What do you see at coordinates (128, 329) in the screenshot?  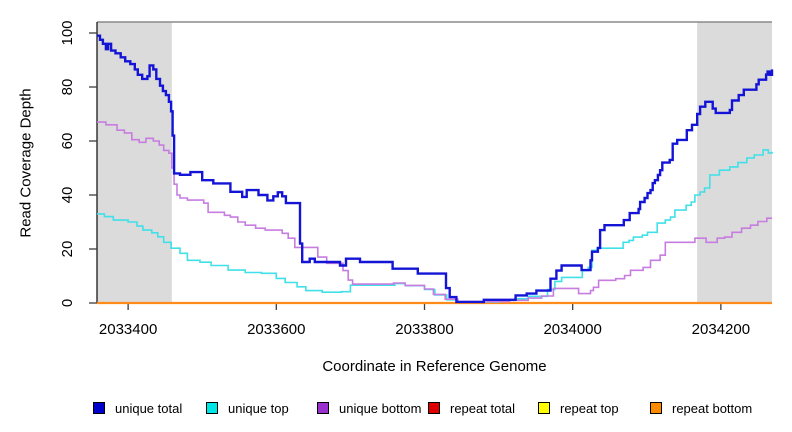 I see `x-tick-label: 2033400` at bounding box center [128, 329].